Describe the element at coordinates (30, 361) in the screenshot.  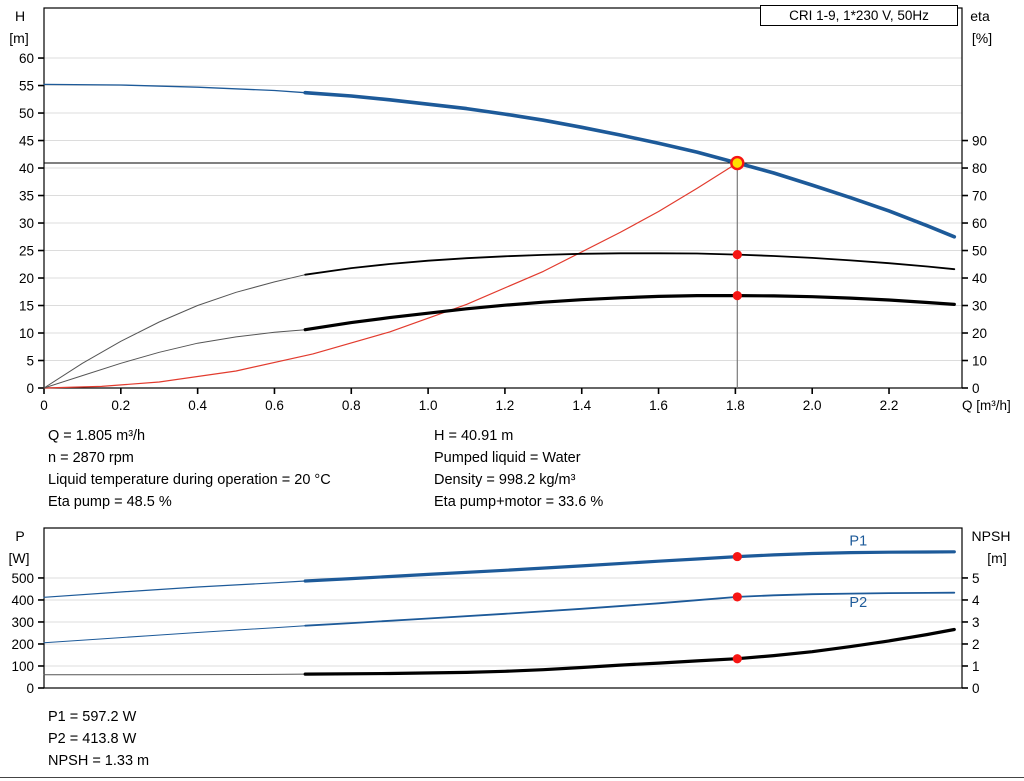
I see `left-tick-label: 5` at that location.